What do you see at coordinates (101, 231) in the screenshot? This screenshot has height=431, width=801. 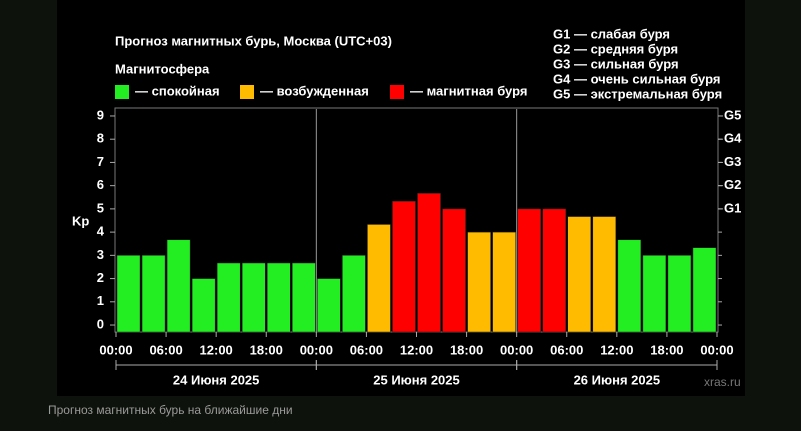 I see `y-tick-label: 4` at bounding box center [101, 231].